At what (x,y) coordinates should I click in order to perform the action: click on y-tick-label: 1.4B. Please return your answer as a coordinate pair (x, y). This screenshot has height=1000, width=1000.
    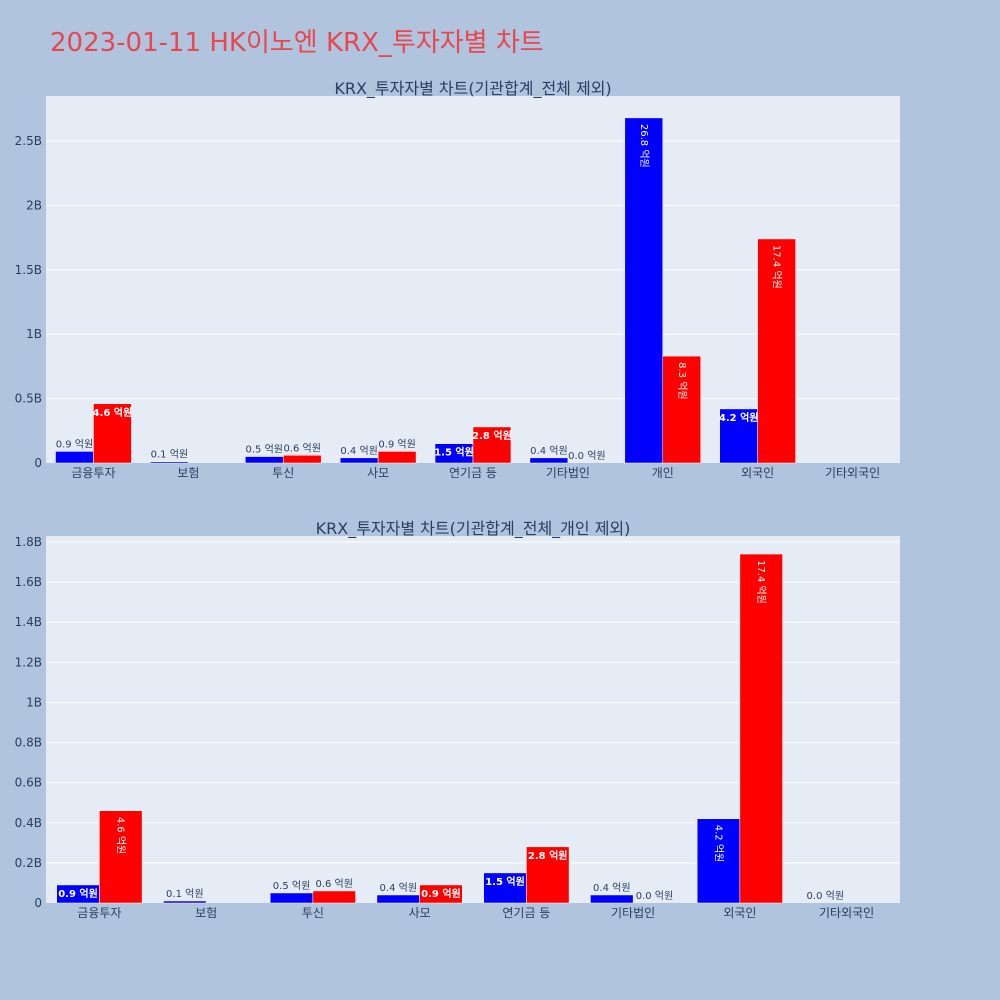
    Looking at the image, I should click on (28, 622).